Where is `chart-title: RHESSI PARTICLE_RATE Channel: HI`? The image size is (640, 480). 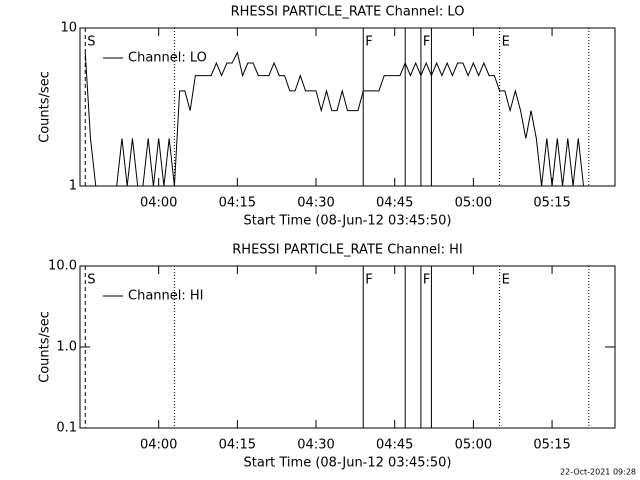
chart-title: RHESSI PARTICLE_RATE Channel: HI is located at coordinates (347, 250).